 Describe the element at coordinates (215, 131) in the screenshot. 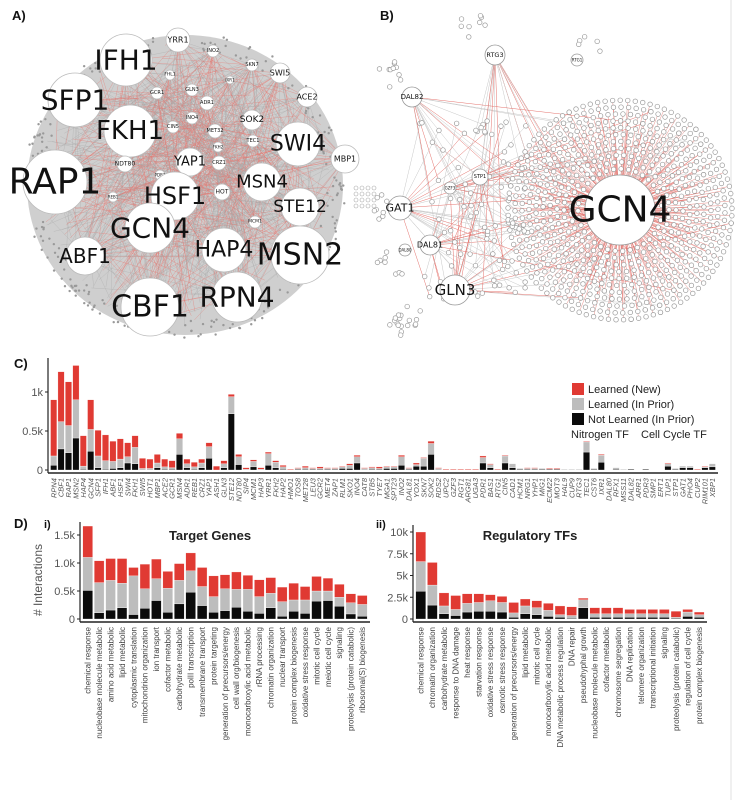

I see `tf-node-met32: MET32` at that location.